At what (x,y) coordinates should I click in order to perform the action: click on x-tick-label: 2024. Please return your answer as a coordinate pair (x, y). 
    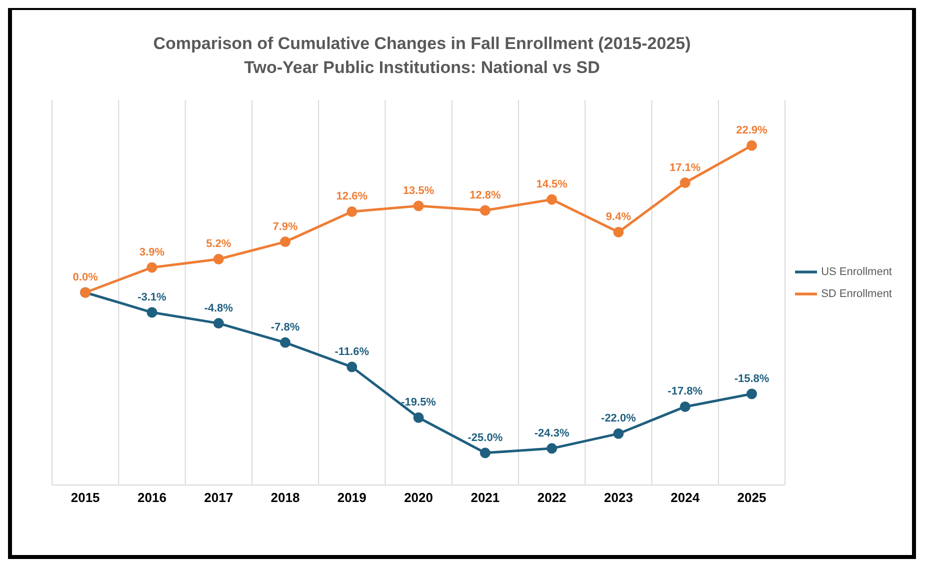
    Looking at the image, I should click on (685, 498).